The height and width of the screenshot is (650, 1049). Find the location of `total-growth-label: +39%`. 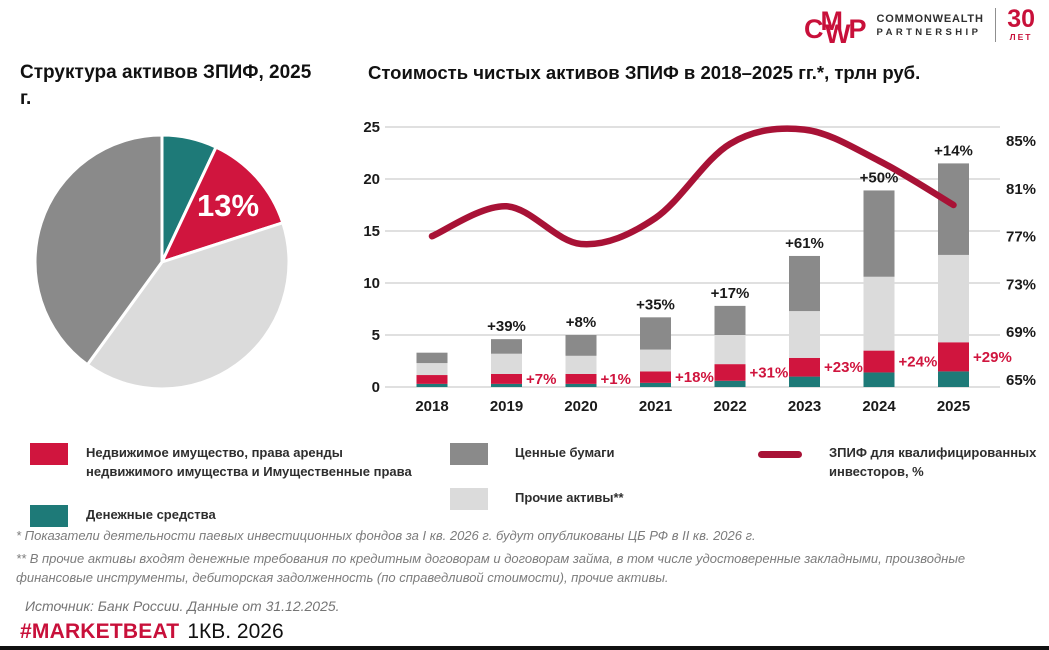

total-growth-label: +39% is located at coordinates (506, 326).